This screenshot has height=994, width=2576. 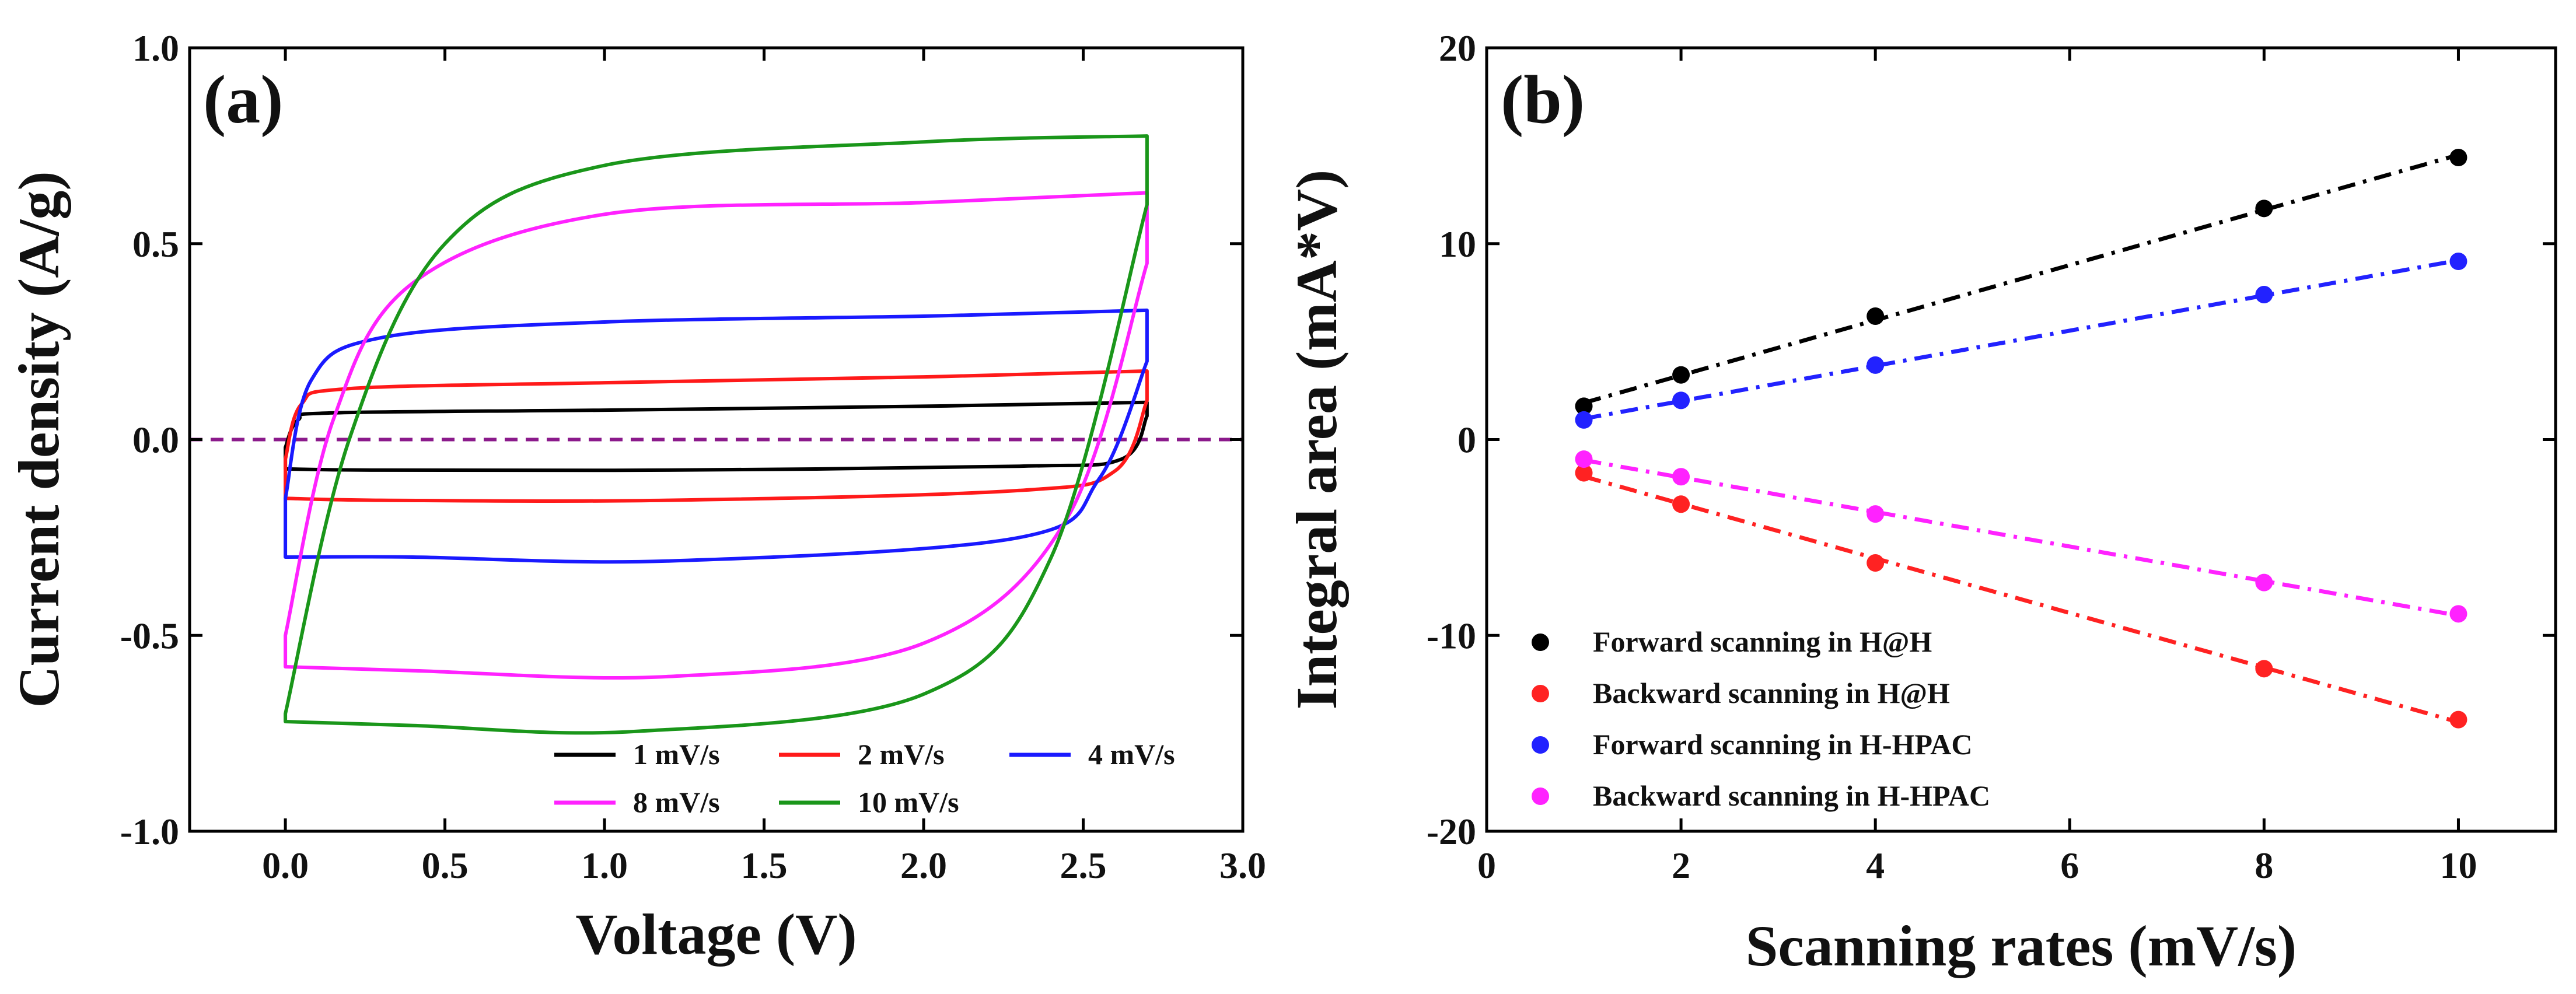 I want to click on cv-curve-4mvs, so click(x=716, y=436).